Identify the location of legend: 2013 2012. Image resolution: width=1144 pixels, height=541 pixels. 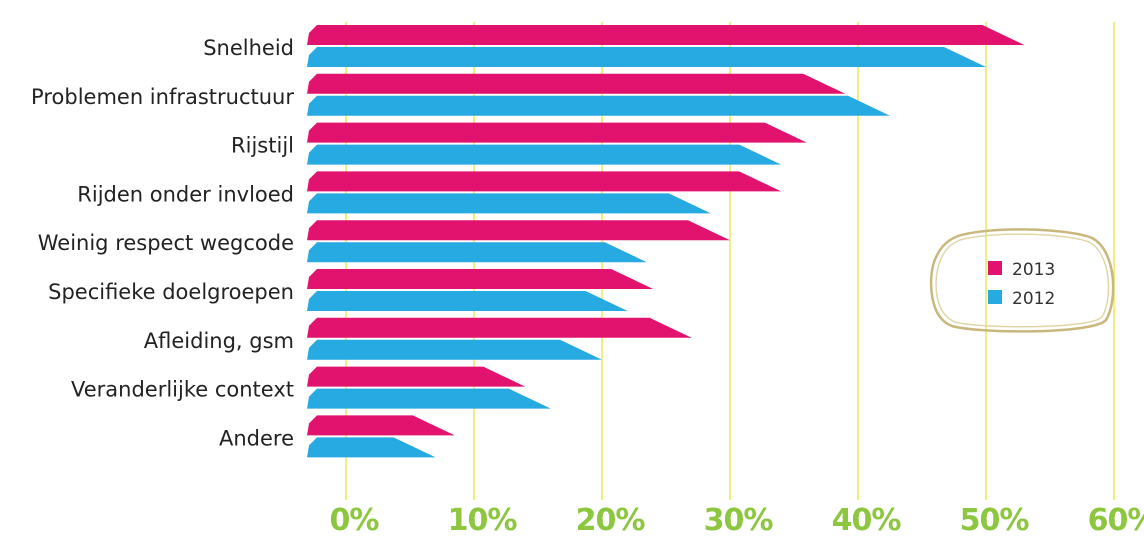
(1022, 280).